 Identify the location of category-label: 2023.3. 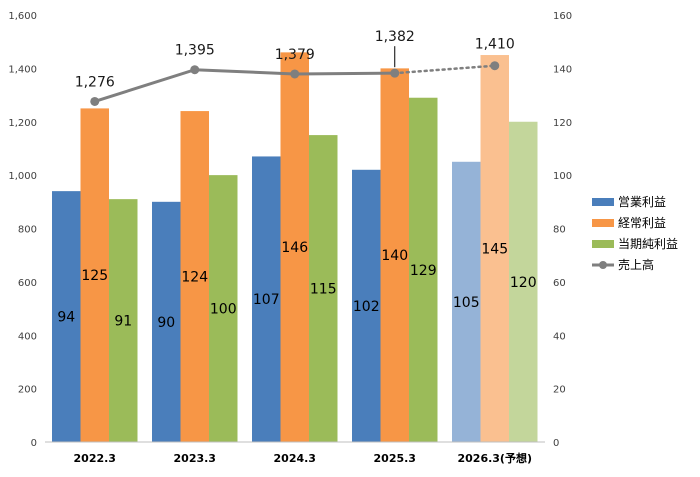
(195, 458).